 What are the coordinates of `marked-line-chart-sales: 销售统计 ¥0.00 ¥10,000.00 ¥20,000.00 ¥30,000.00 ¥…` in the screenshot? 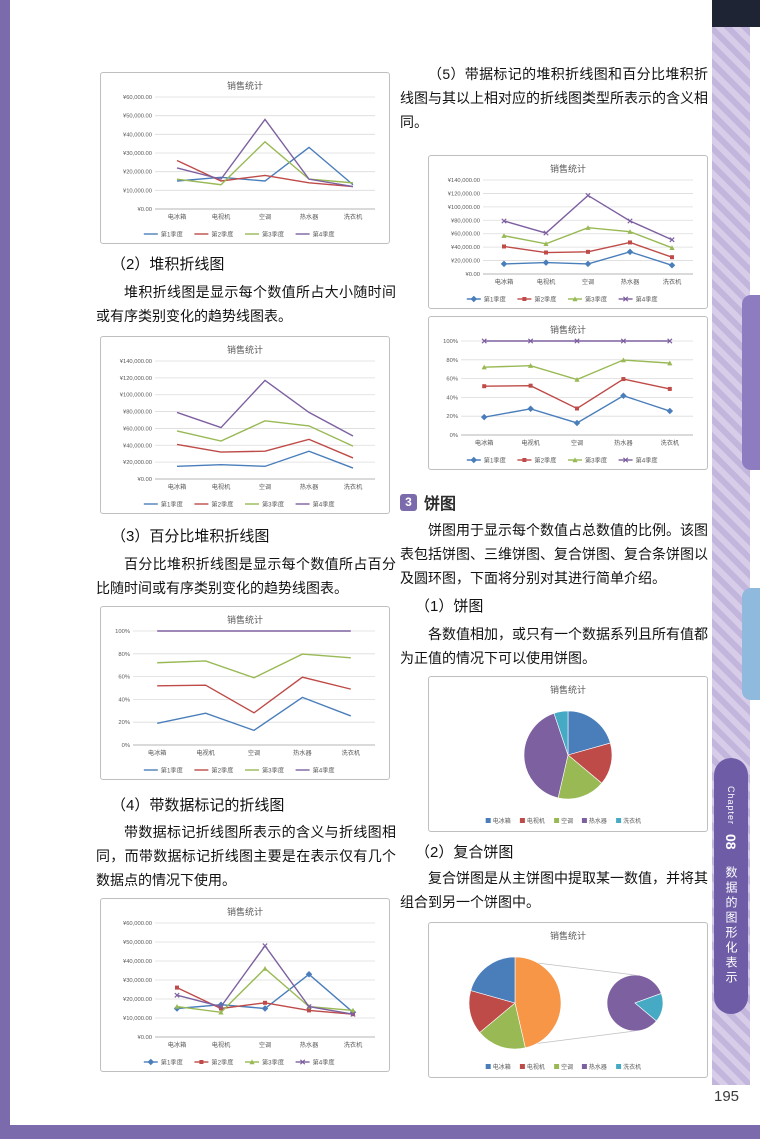 It's located at (245, 985).